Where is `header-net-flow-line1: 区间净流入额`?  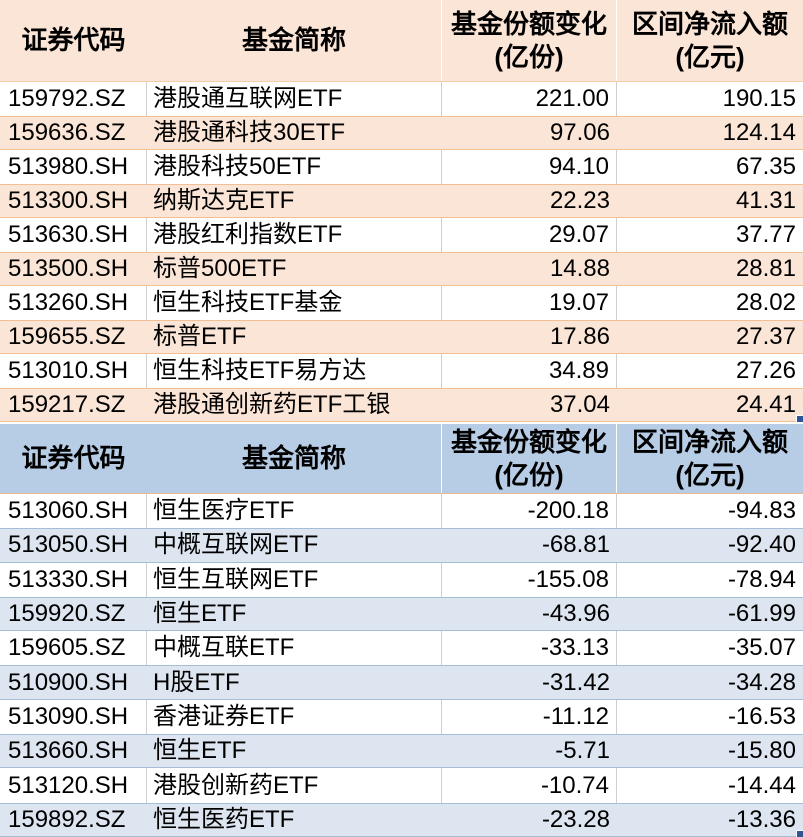
header-net-flow-line1: 区间净流入额 is located at coordinates (709, 23).